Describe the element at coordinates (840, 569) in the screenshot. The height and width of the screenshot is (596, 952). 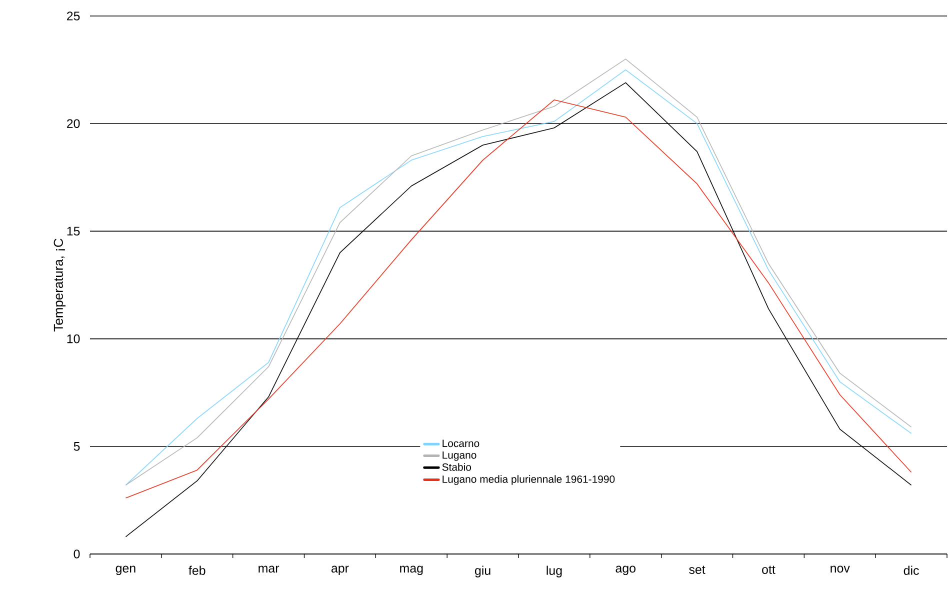
I see `x-tick-label: nov` at that location.